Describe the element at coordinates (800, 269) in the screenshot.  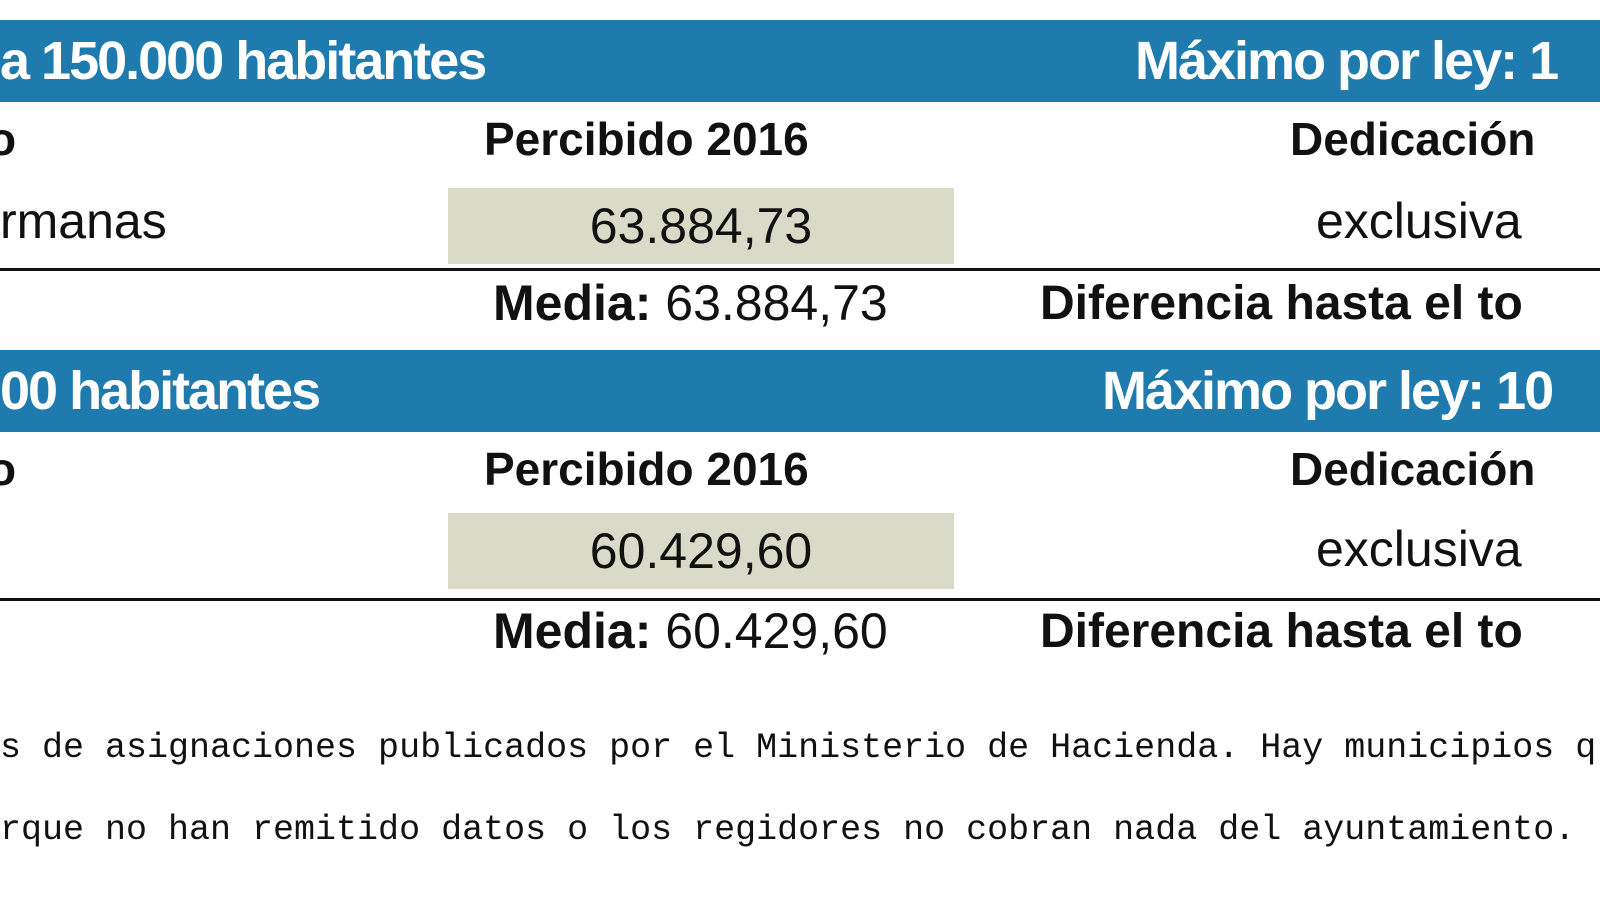
I see `section-1-divider` at that location.